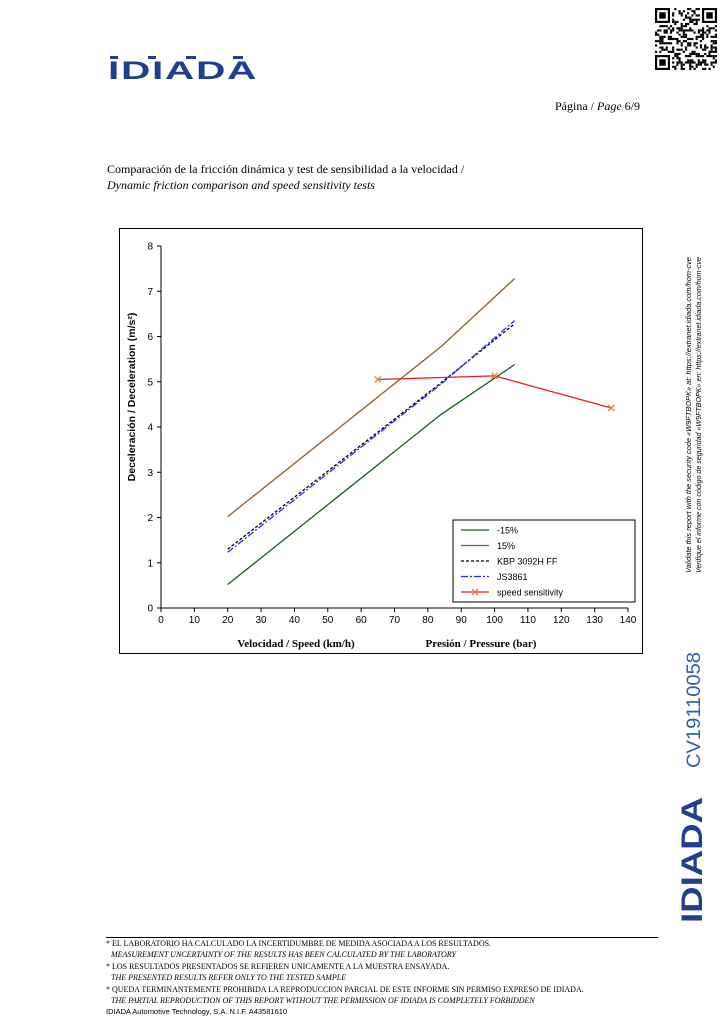 This screenshot has height=1024, width=724. What do you see at coordinates (686, 39) in the screenshot?
I see `qr-code` at bounding box center [686, 39].